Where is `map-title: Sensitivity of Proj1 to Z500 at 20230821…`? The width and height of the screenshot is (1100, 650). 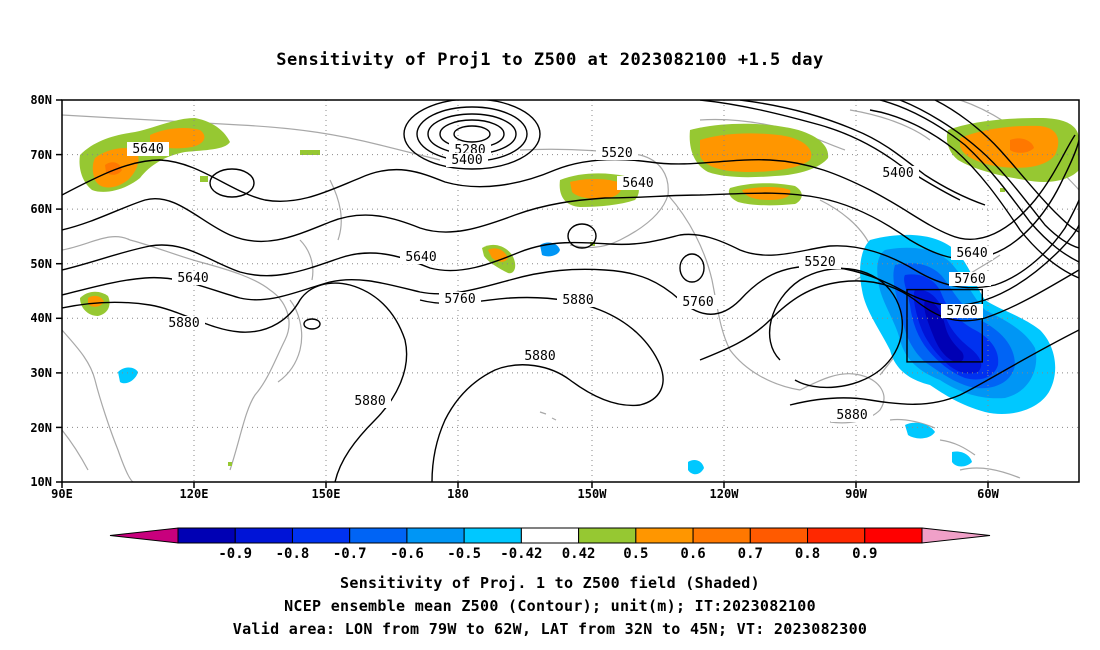 map-title: Sensitivity of Proj1 to Z500 at 20230821… is located at coordinates (550, 60).